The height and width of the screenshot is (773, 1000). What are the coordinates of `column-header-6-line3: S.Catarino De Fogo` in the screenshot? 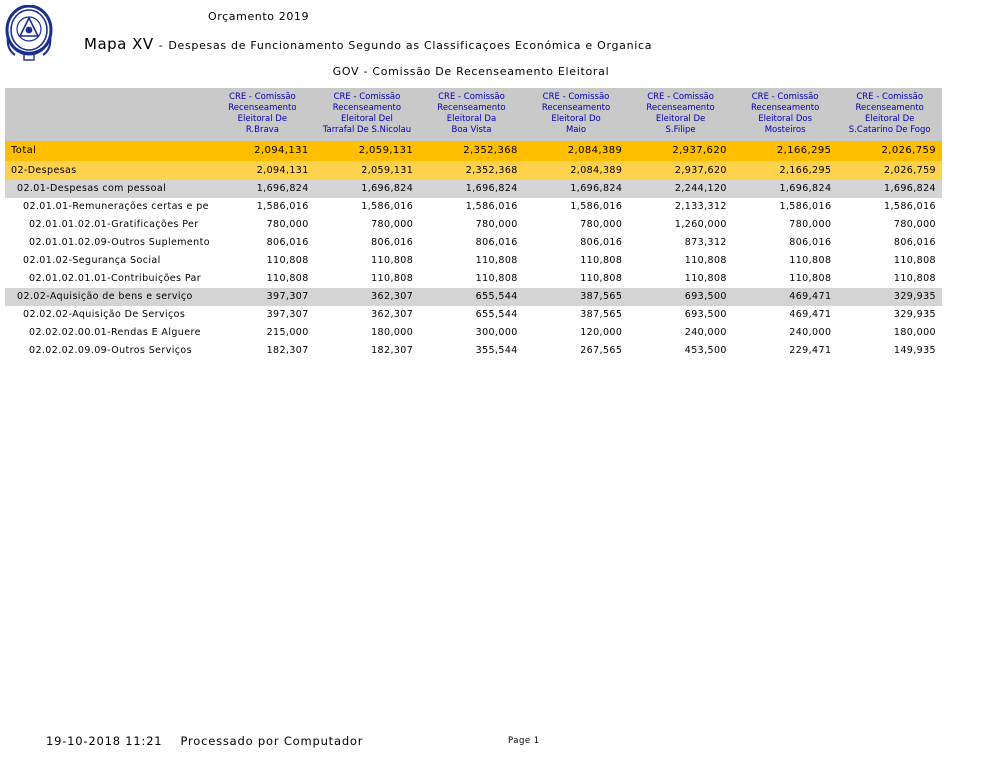 It's located at (889, 129).